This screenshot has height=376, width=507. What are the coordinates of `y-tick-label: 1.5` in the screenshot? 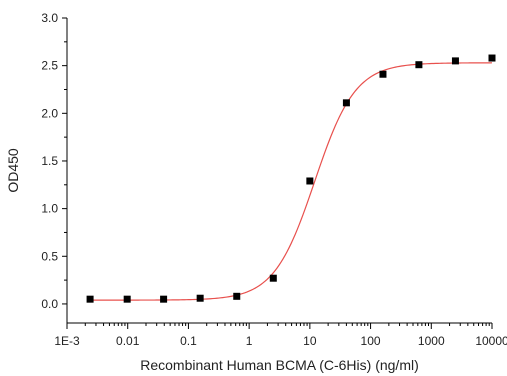 It's located at (49, 161).